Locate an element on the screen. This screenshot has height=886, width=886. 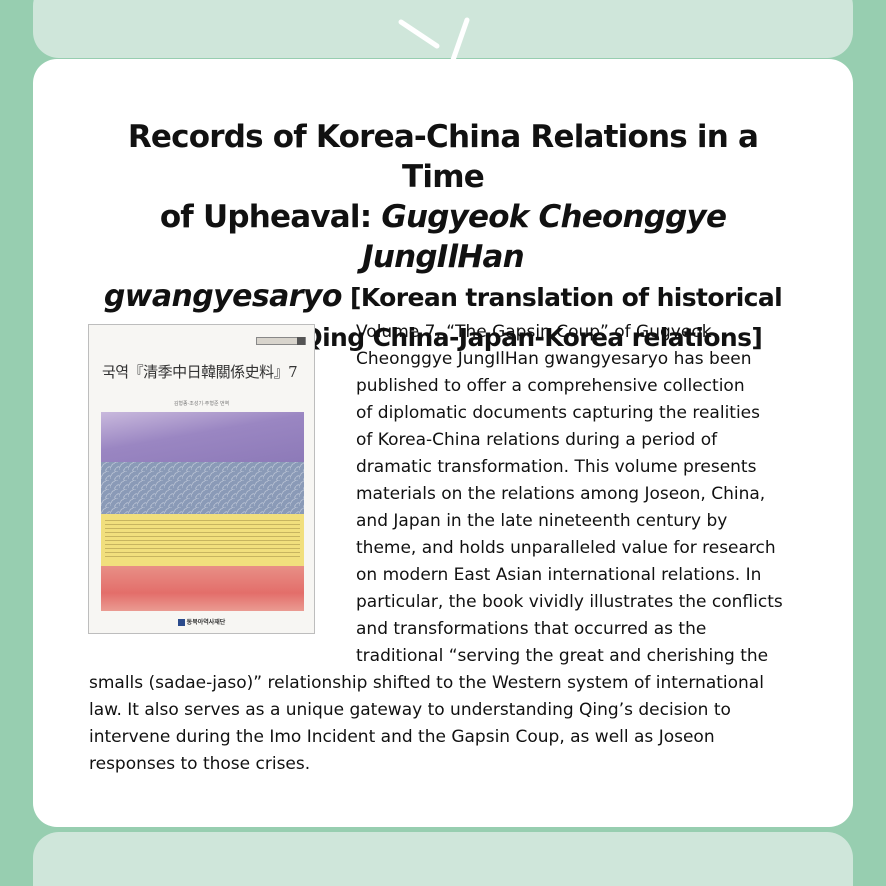
series-badge is located at coordinates (281, 341).